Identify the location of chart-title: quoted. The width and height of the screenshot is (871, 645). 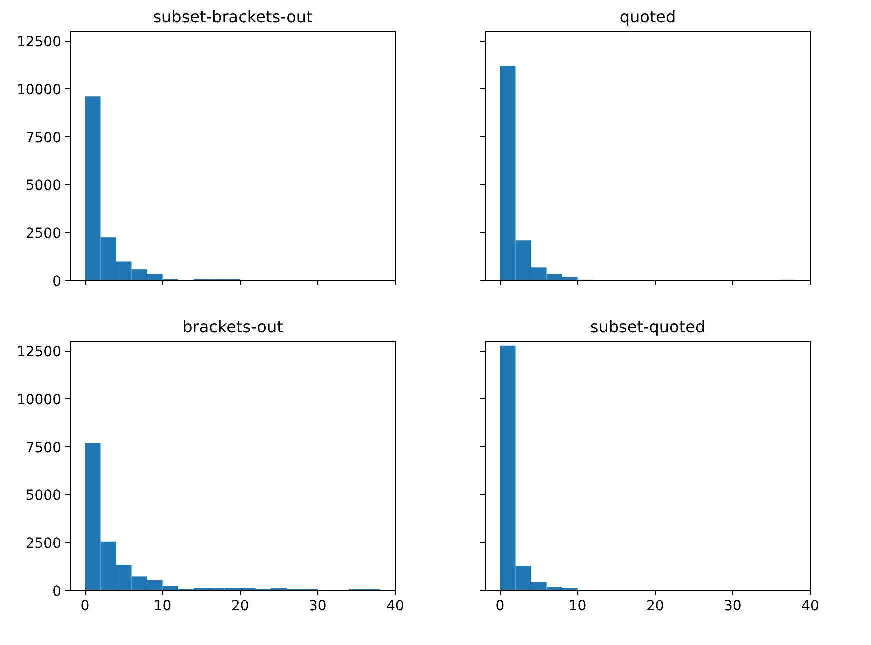
(648, 17).